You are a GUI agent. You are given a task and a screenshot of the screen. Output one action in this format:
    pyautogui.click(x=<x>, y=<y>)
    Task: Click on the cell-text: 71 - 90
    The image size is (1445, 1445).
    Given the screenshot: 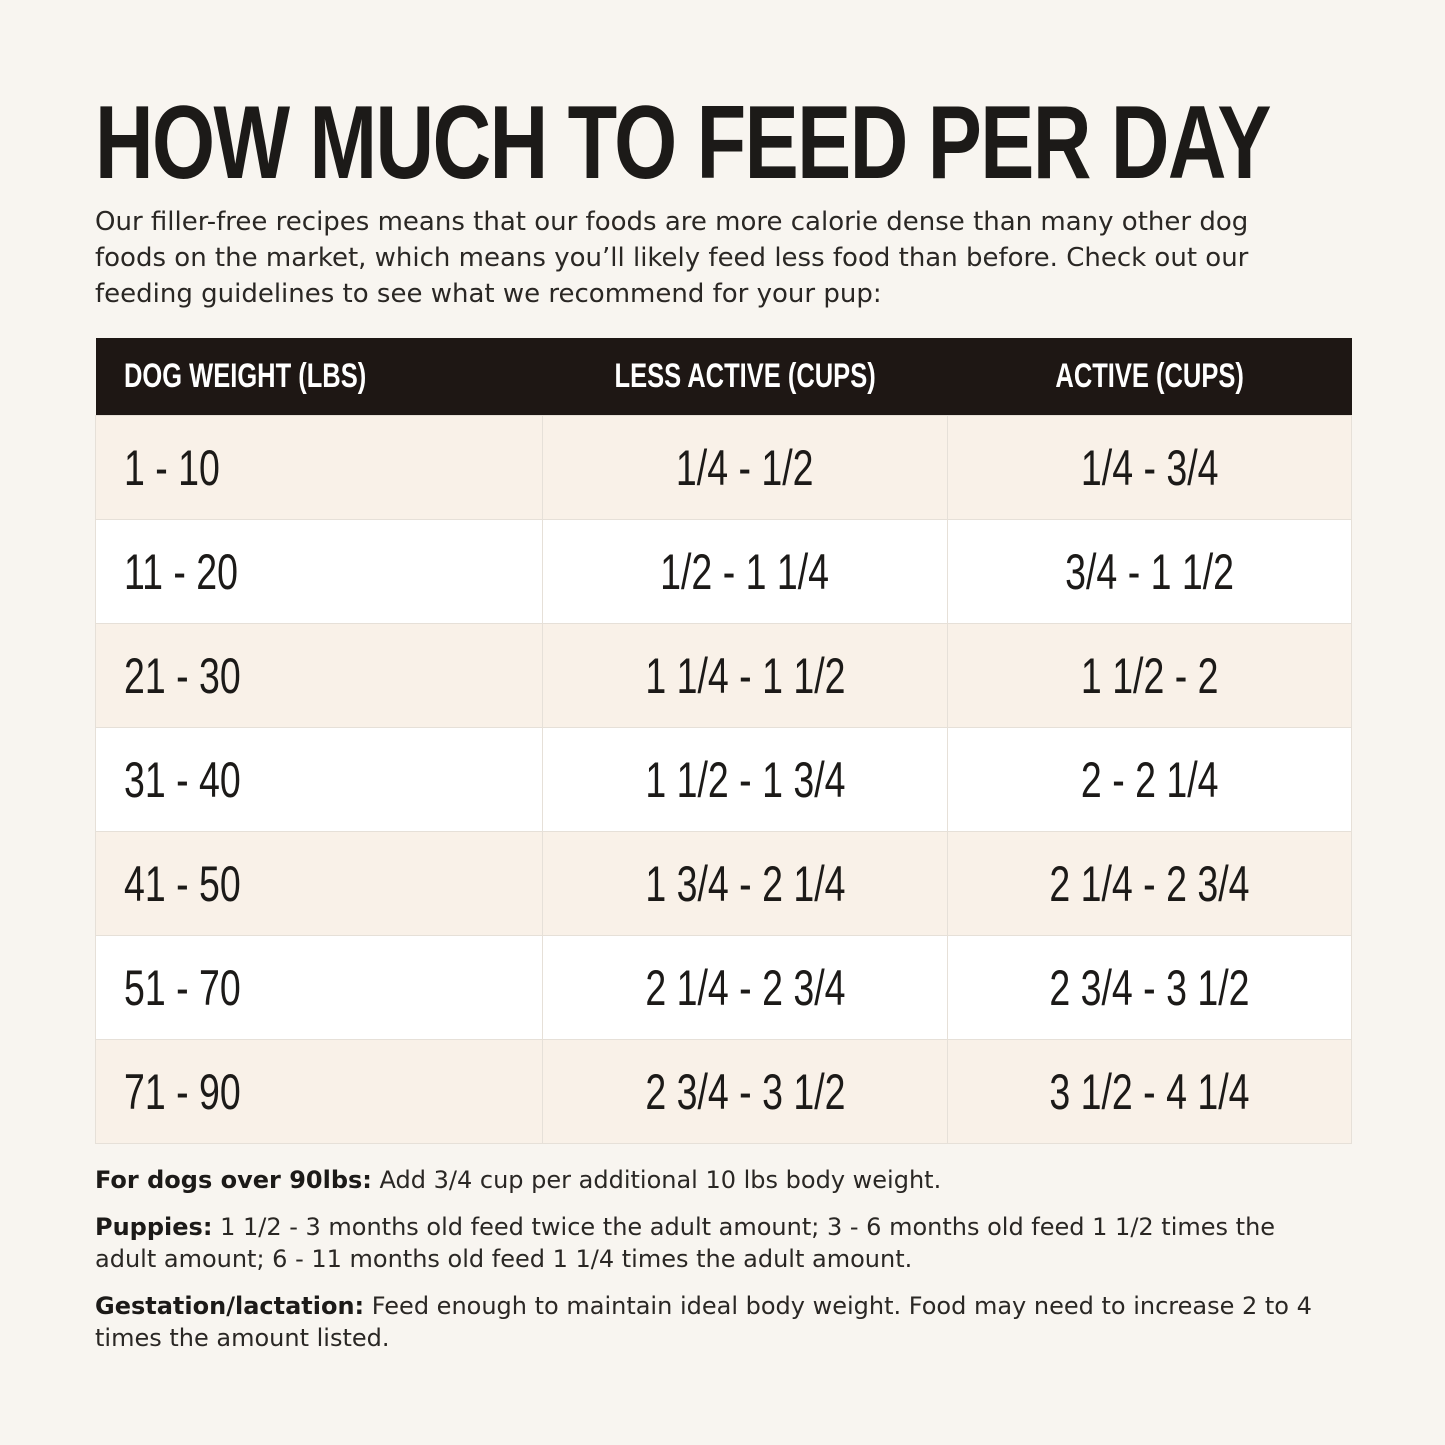 What is the action you would take?
    pyautogui.click(x=182, y=1091)
    